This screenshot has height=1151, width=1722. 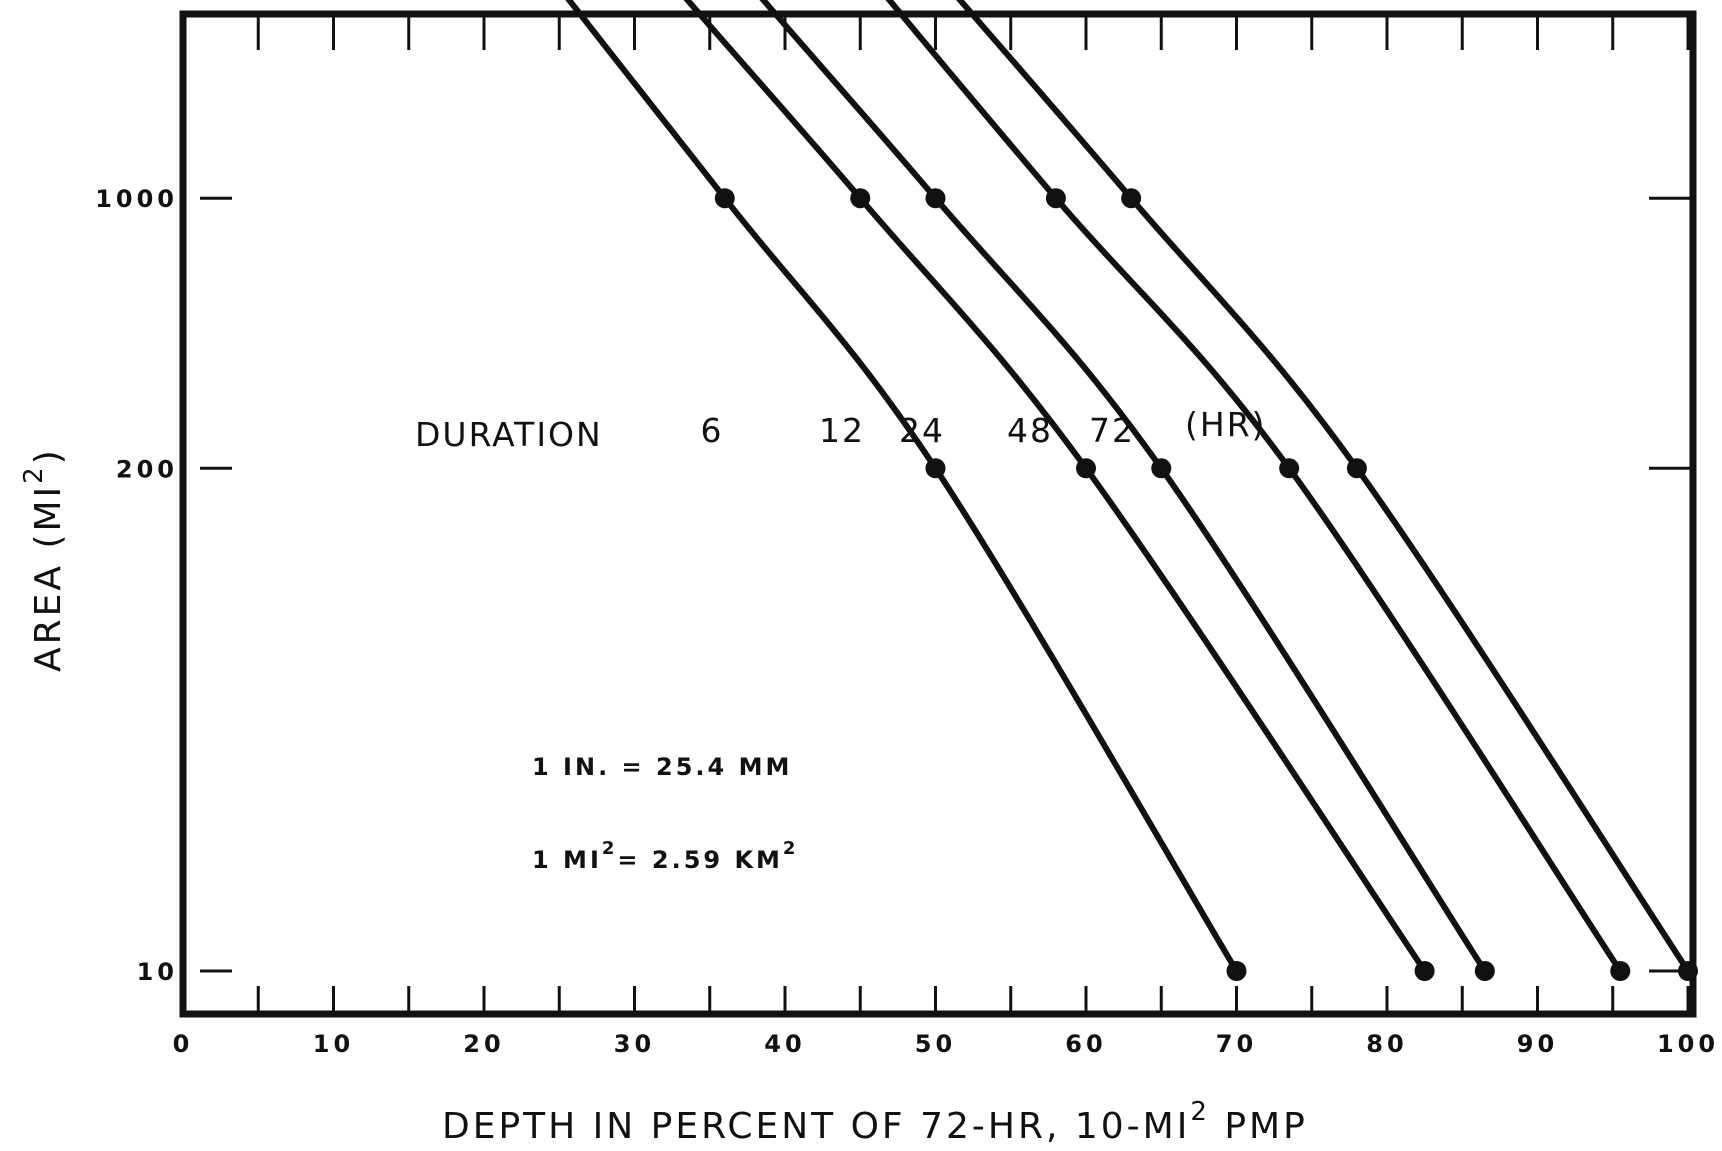 I want to click on x-axis-title: DEPTH IN PERCENT OF 72-HR, 10-MI2 PMP, so click(x=875, y=1122).